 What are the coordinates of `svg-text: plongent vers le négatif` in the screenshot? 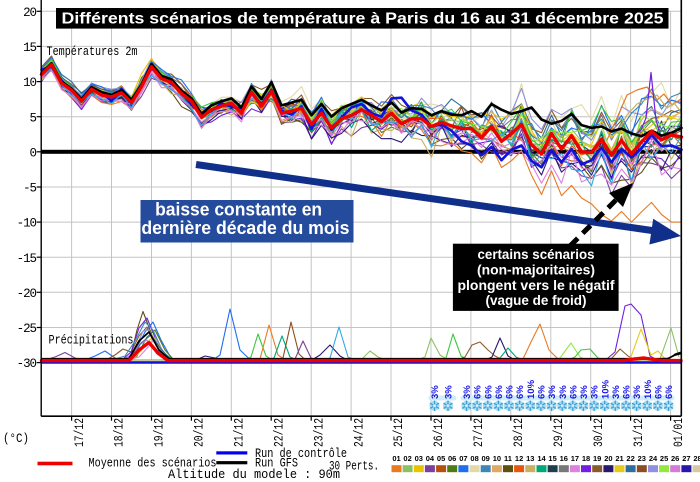 It's located at (537, 285).